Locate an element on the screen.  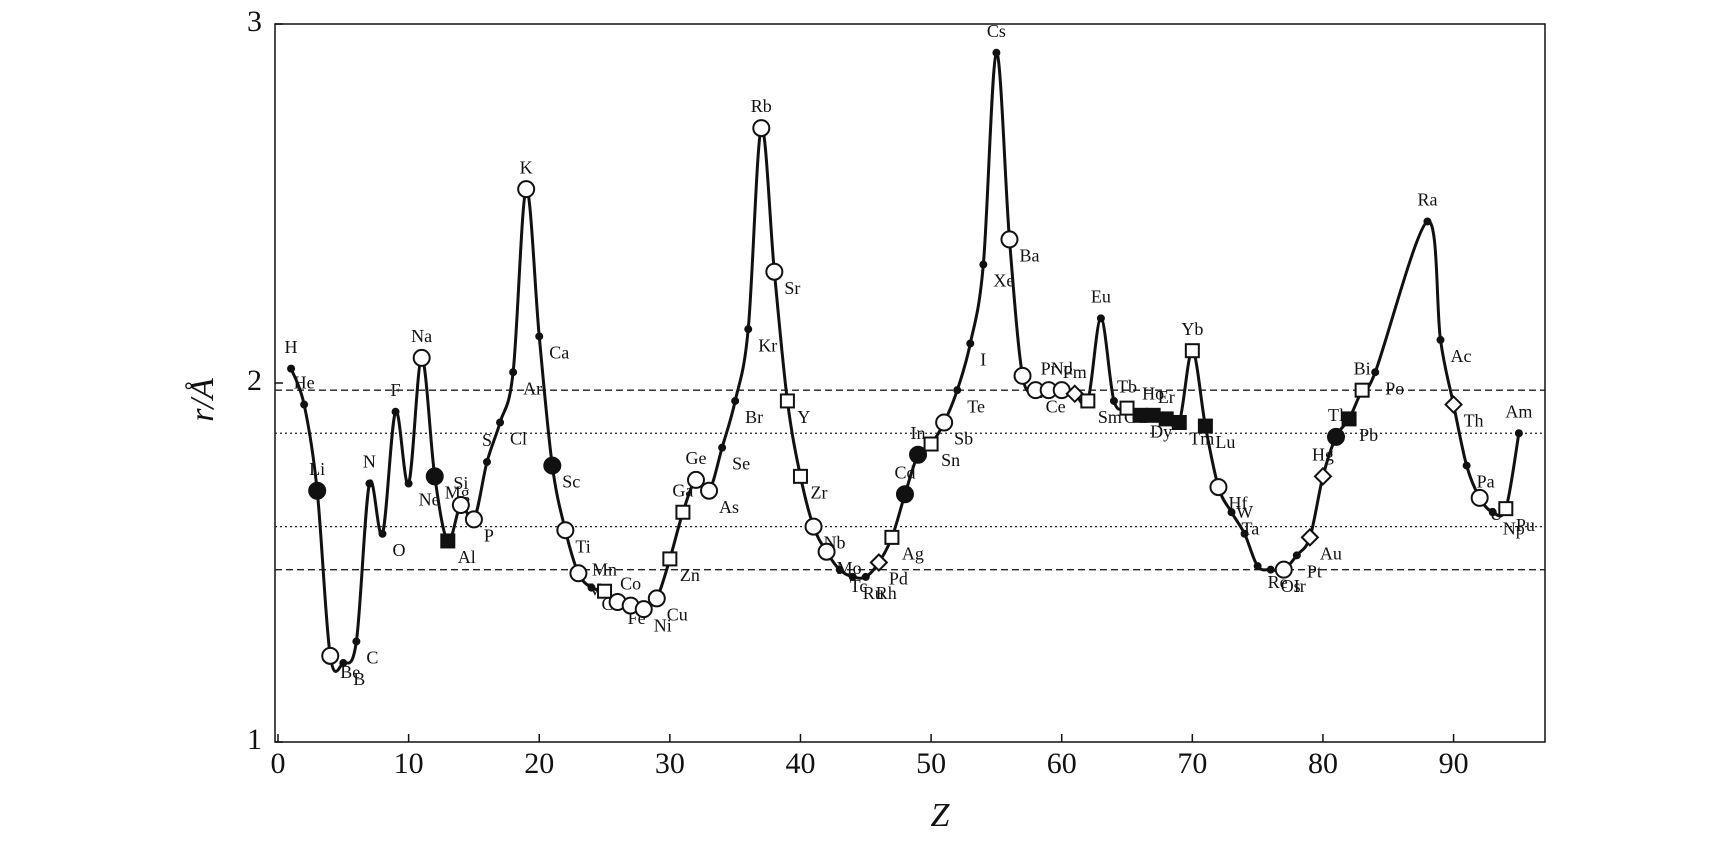
x-tick-label: 70 is located at coordinates (1192, 763).